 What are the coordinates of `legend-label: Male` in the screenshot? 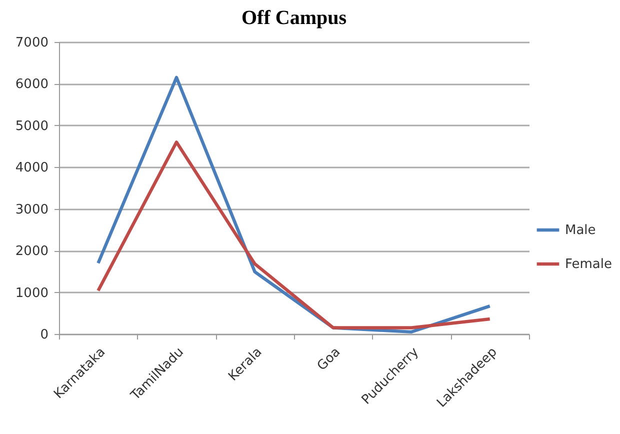 It's located at (580, 230).